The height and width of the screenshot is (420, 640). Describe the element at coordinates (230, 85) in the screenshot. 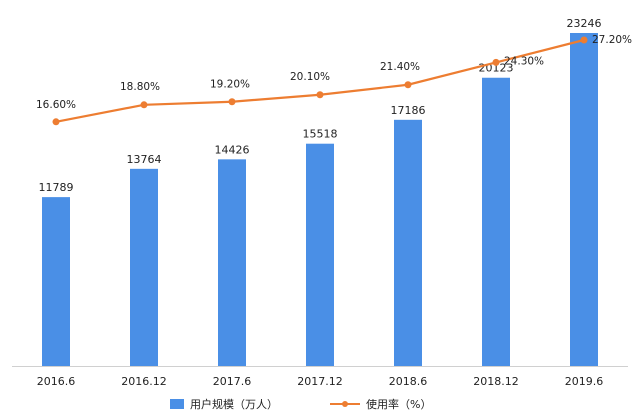

I see `usage-rate-label: 19.20%` at that location.